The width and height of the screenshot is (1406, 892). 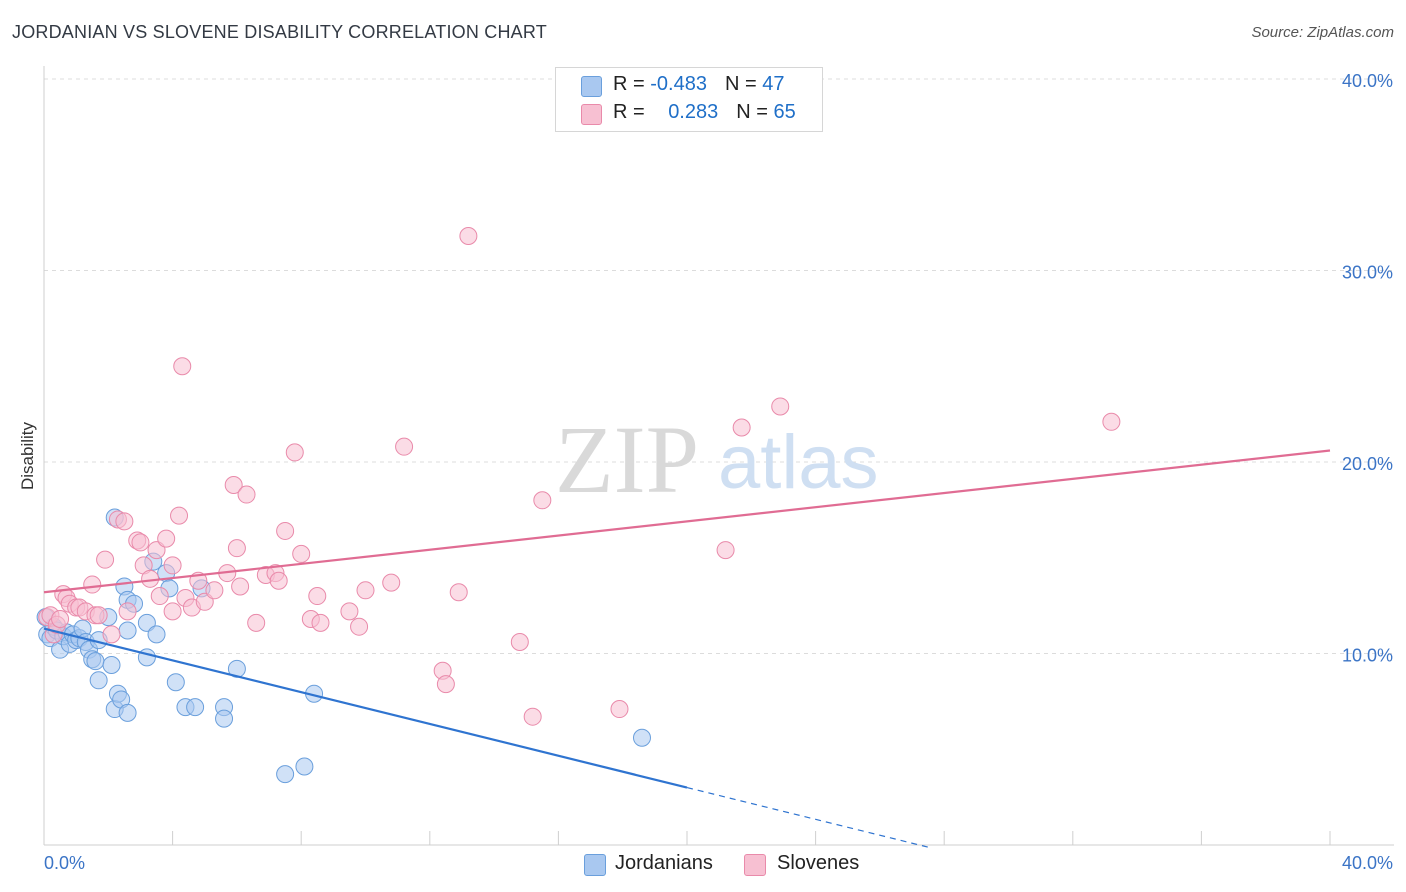 What do you see at coordinates (689, 99) in the screenshot?
I see `correlation-legend: R = -0.483 N = 47 R = 0.283 N = 65` at bounding box center [689, 99].